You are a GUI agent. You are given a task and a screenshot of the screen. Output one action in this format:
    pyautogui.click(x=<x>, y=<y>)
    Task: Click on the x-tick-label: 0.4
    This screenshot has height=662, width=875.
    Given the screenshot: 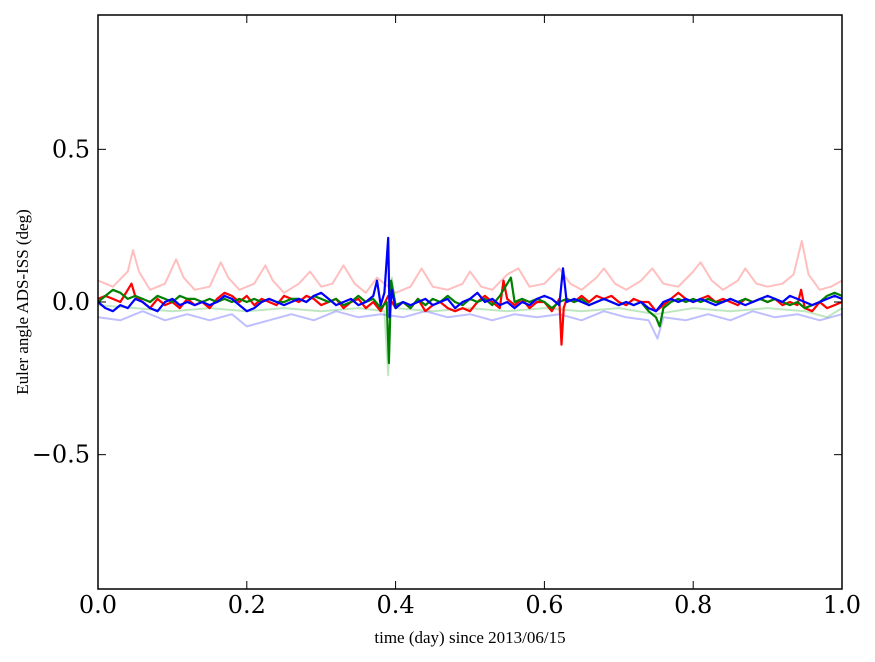 What is the action you would take?
    pyautogui.click(x=396, y=605)
    